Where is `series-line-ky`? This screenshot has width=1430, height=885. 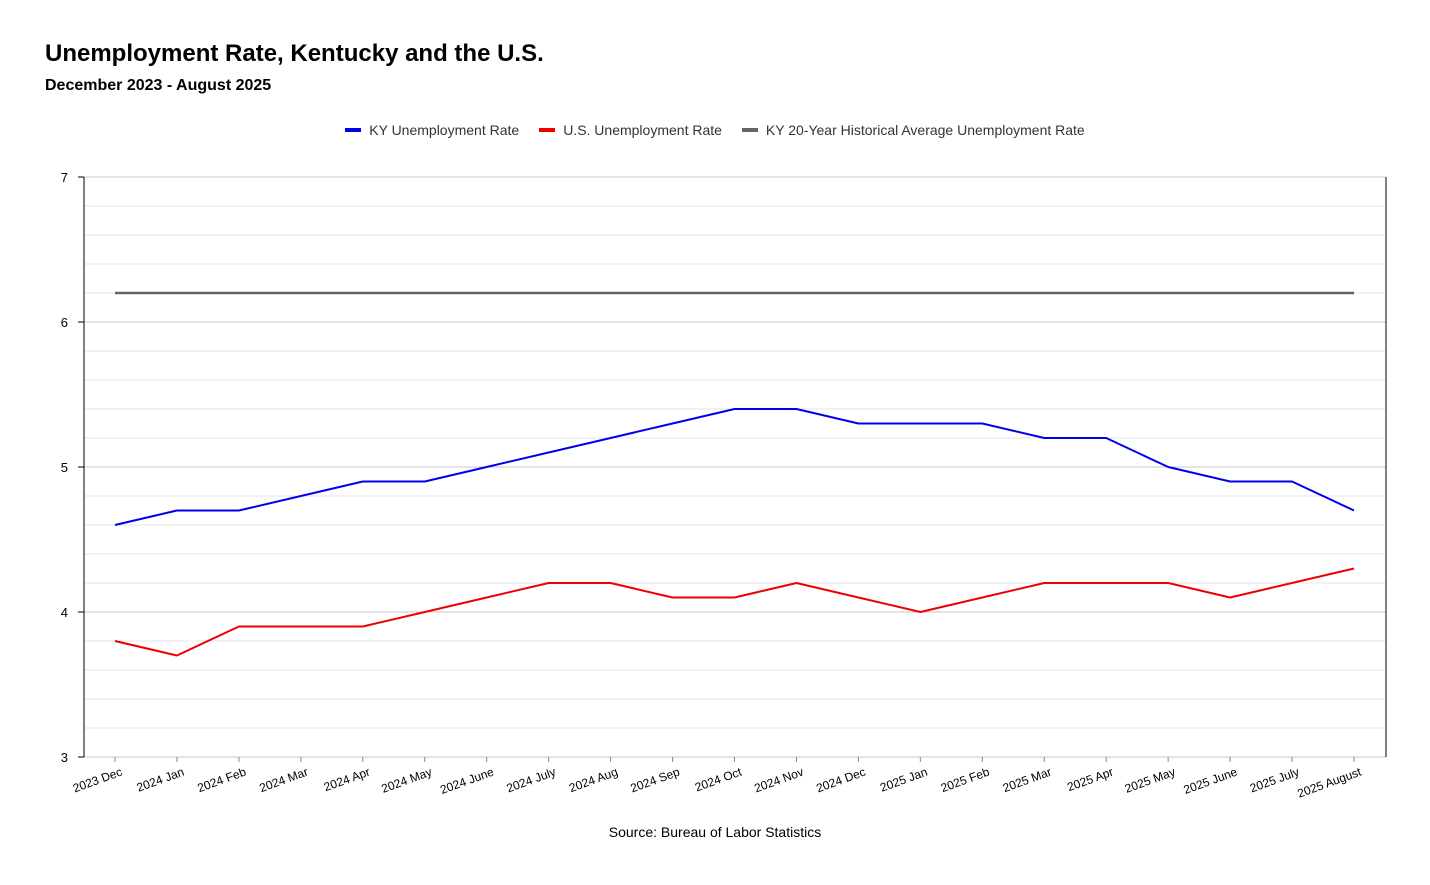
series-line-ky is located at coordinates (734, 467).